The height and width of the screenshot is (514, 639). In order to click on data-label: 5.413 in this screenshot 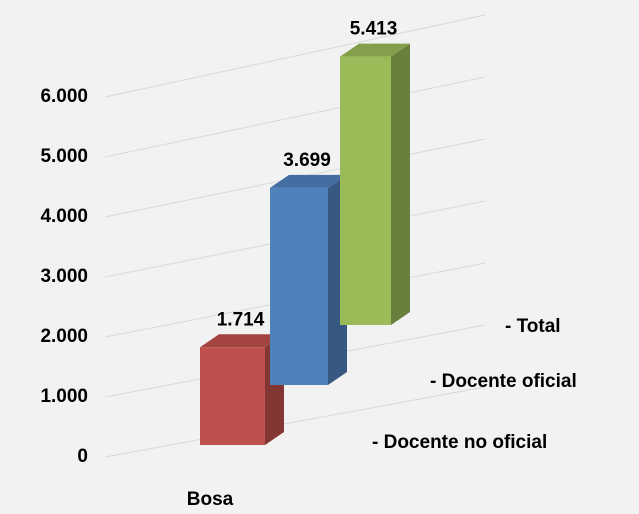, I will do `click(374, 29)`.